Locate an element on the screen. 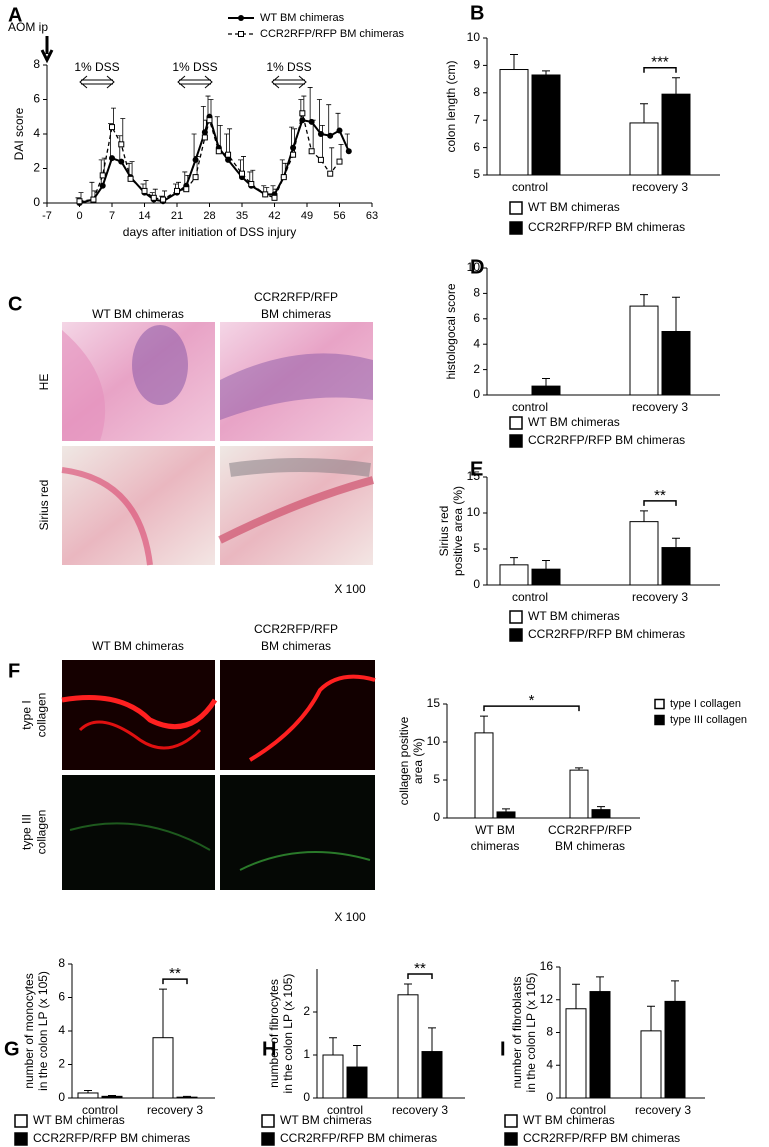 The width and height of the screenshot is (769, 1147). legend-label: CCR2RFP/RFP BM chimeras is located at coordinates (601, 1138).